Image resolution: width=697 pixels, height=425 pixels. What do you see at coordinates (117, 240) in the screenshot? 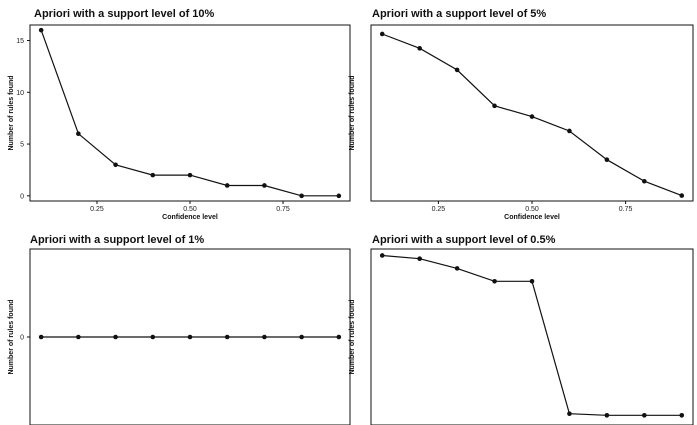
I see `chart-title: Apriori with a support level of 1%` at bounding box center [117, 240].